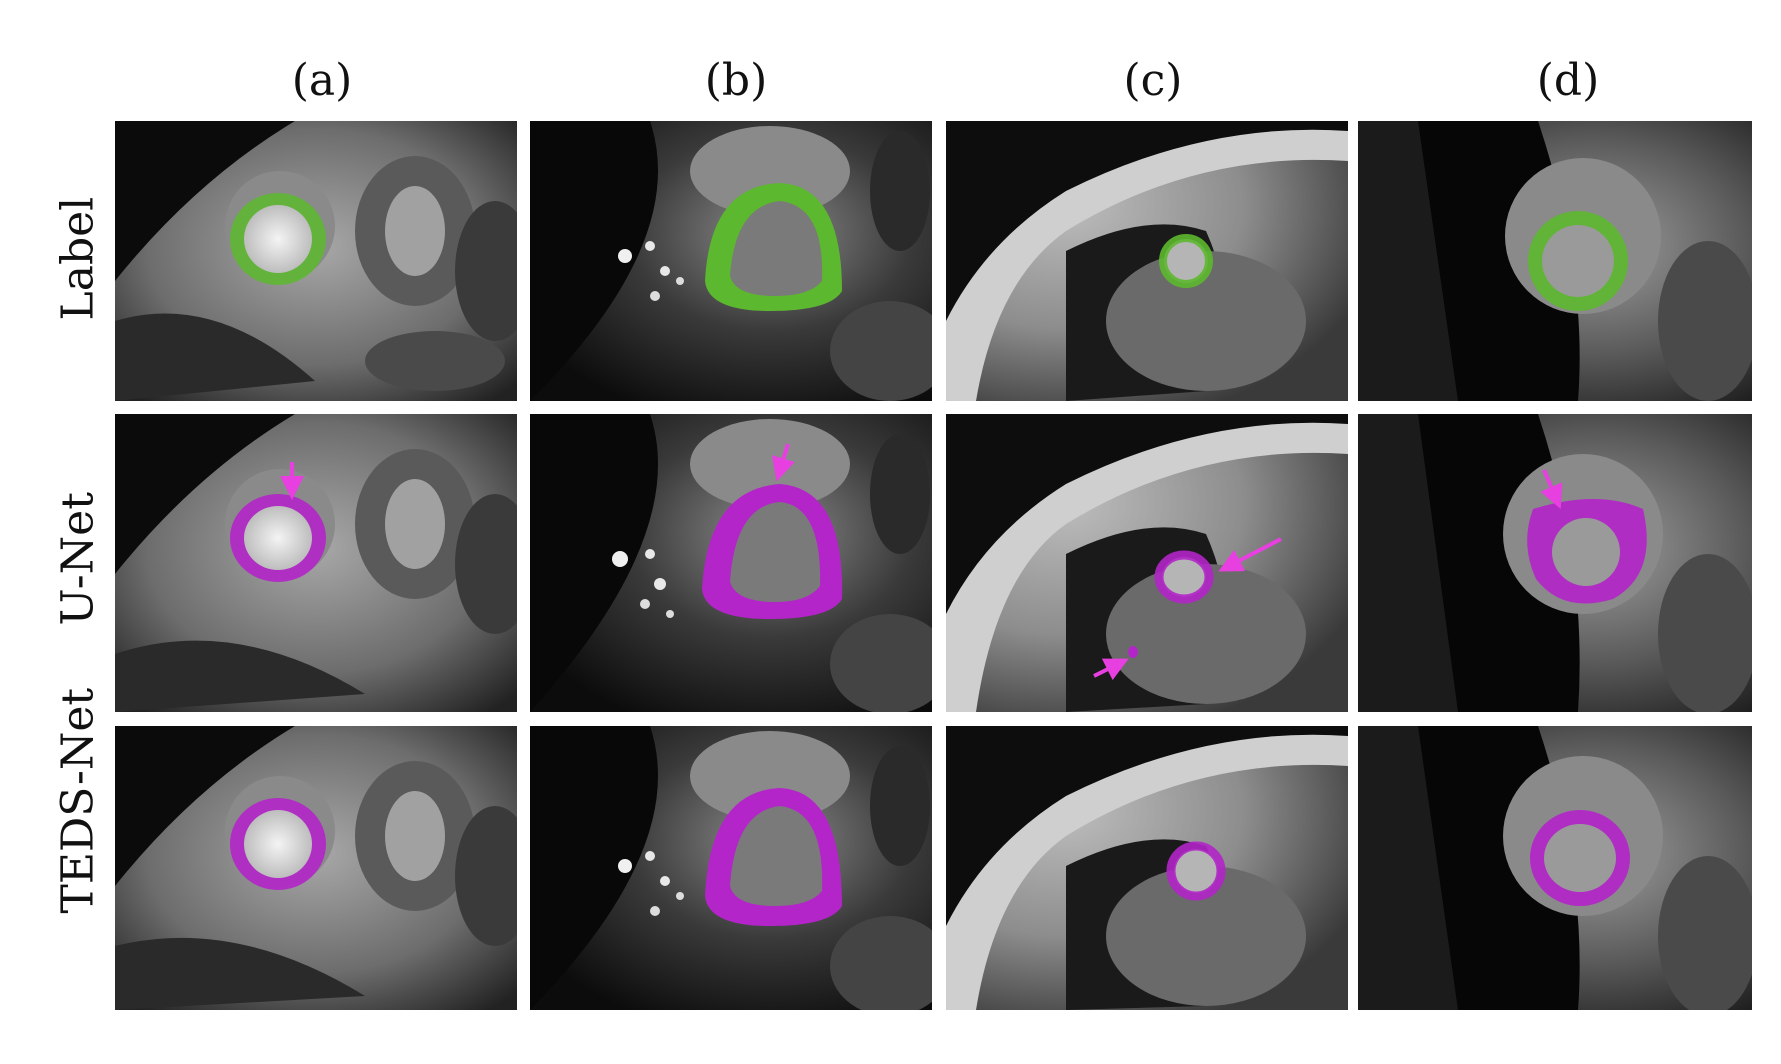 This screenshot has height=1064, width=1781. I want to click on column-label-a: (a), so click(322, 80).